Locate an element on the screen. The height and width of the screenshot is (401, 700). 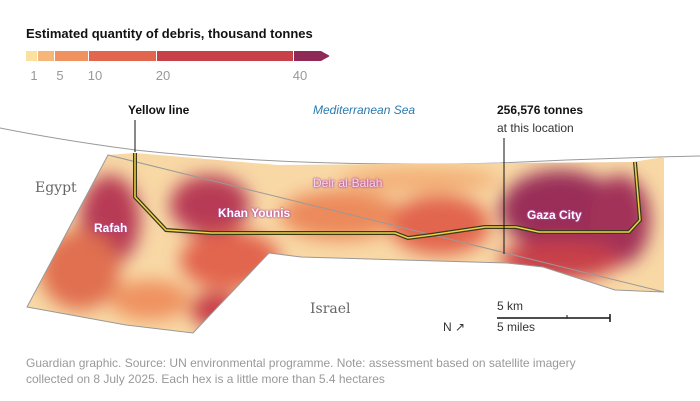
legend-tick: 1 is located at coordinates (34, 75).